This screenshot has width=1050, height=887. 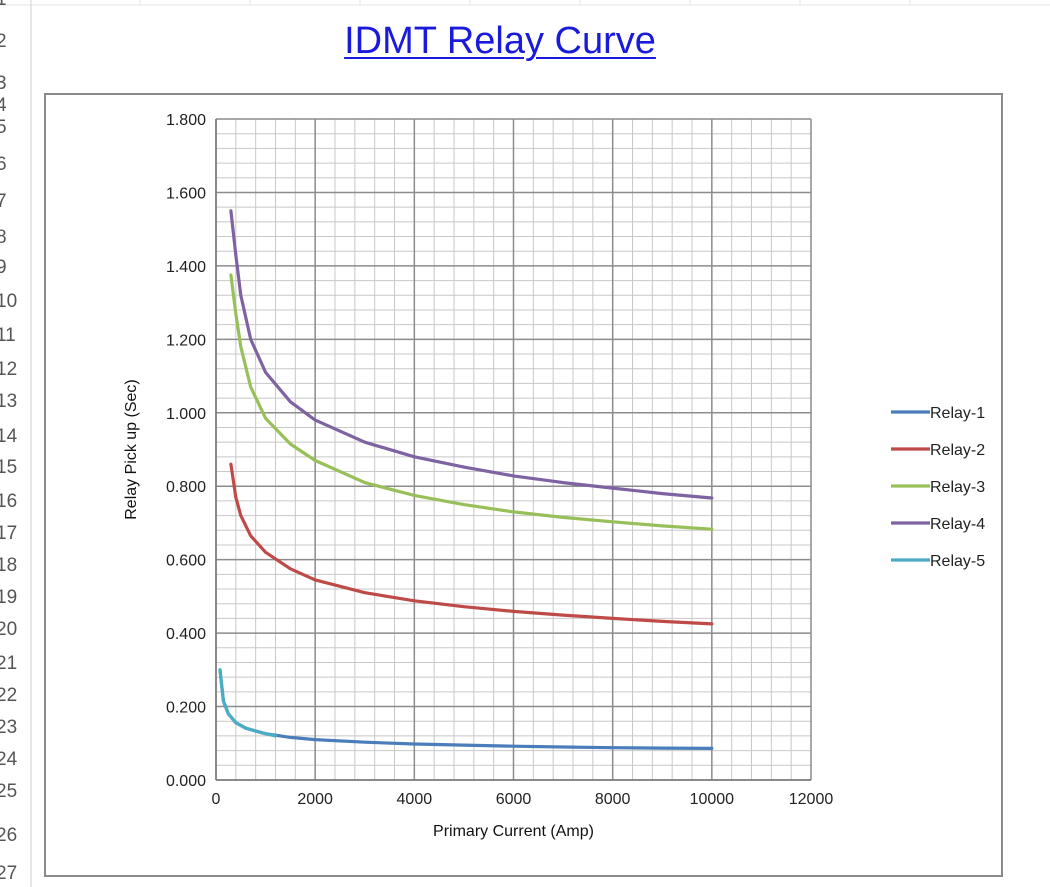 I want to click on x-tick-label: 2000, so click(x=315, y=799).